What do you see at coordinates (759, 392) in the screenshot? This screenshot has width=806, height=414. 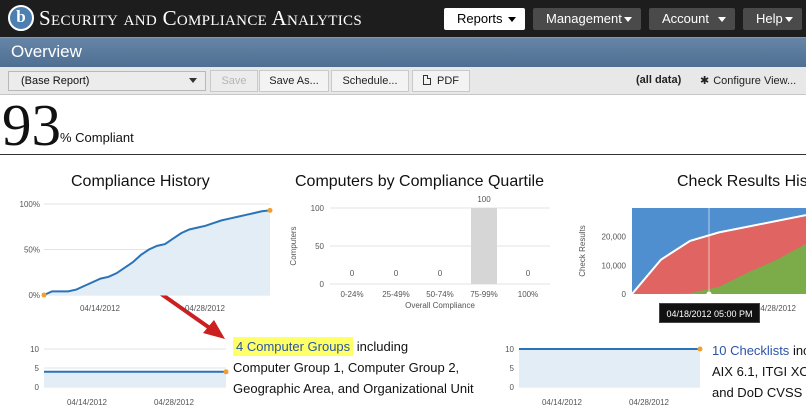 I see `checklists-line3: and DoD CVSS fo` at bounding box center [759, 392].